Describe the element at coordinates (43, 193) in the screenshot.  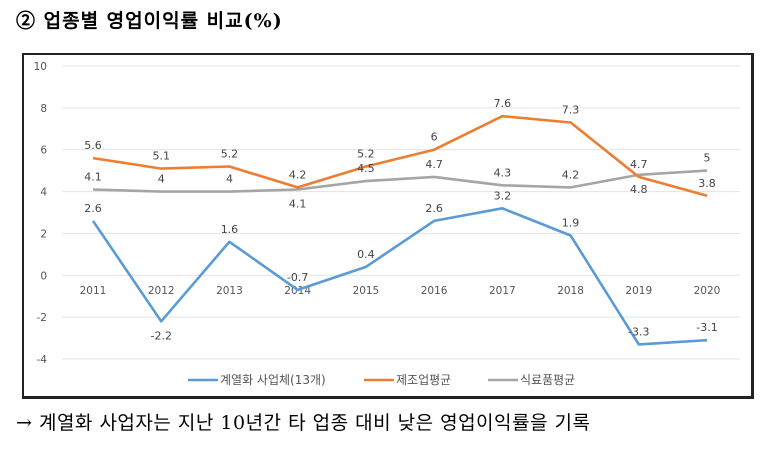
I see `y-tick-label: 4` at that location.